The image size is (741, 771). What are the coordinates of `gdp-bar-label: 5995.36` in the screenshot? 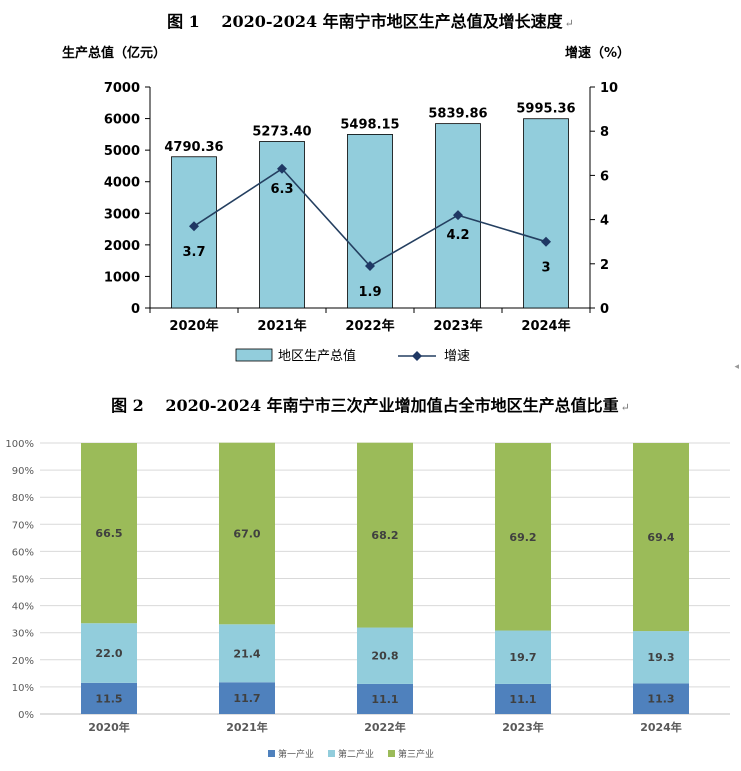 It's located at (545, 109).